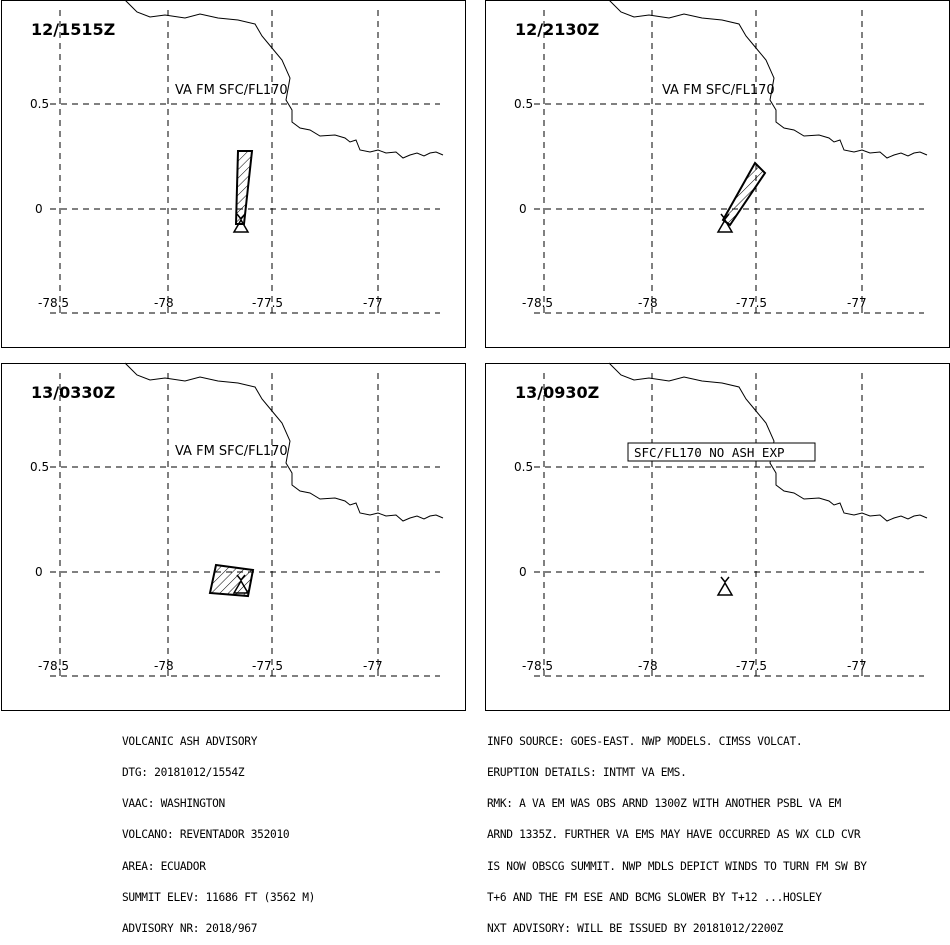  What do you see at coordinates (709, 452) in the screenshot?
I see `no-ash-label: SFC/FL170 NO ASH EXP` at bounding box center [709, 452].